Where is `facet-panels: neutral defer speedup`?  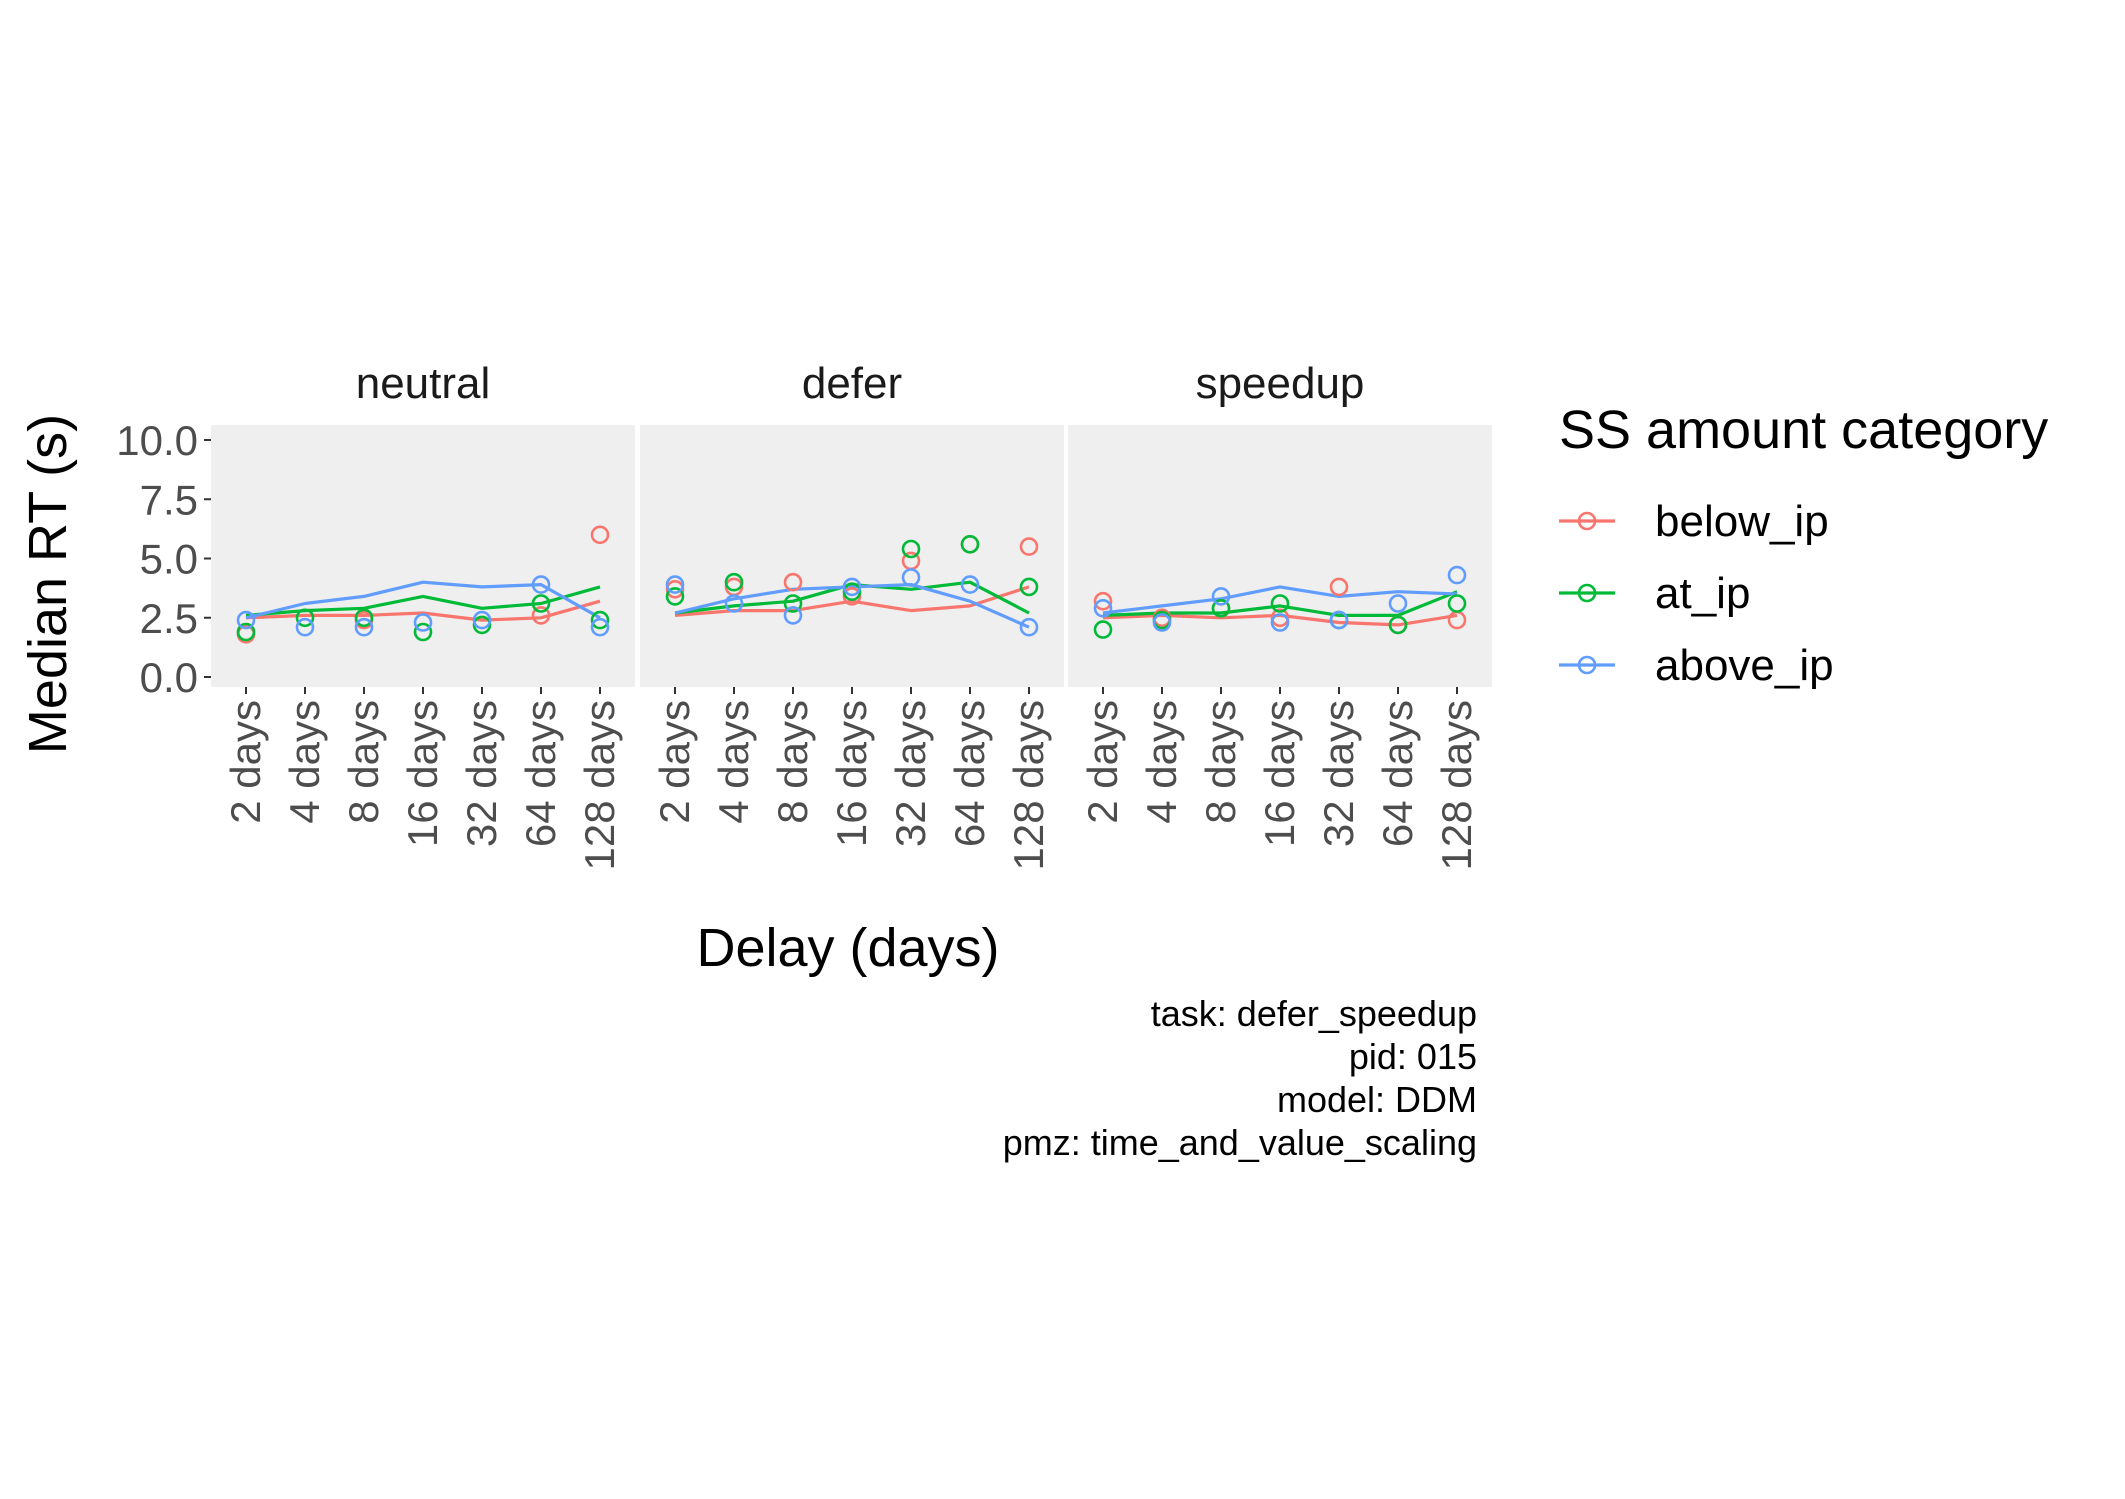
facet-panels: neutral defer speedup is located at coordinates (851, 523).